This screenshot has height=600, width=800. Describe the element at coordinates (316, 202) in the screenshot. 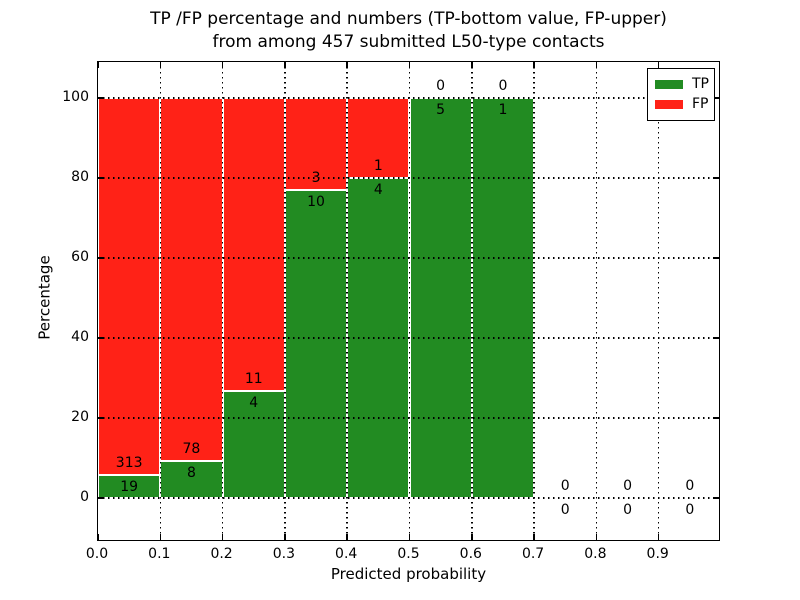

I see `bar-count-tp: 10` at that location.